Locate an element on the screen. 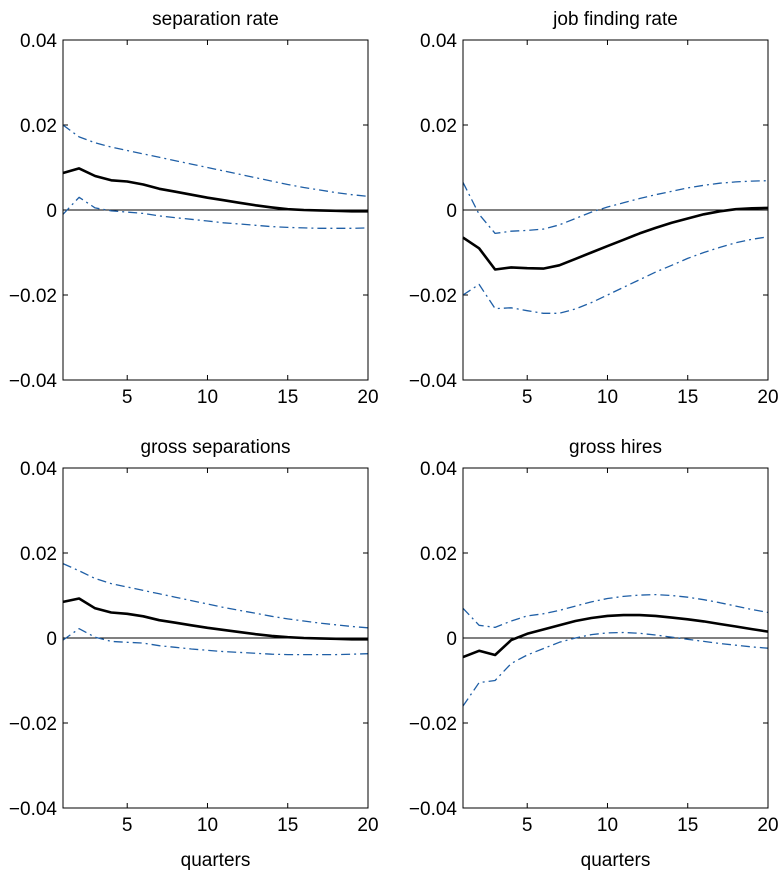  panel-title: separation rate is located at coordinates (215, 19).